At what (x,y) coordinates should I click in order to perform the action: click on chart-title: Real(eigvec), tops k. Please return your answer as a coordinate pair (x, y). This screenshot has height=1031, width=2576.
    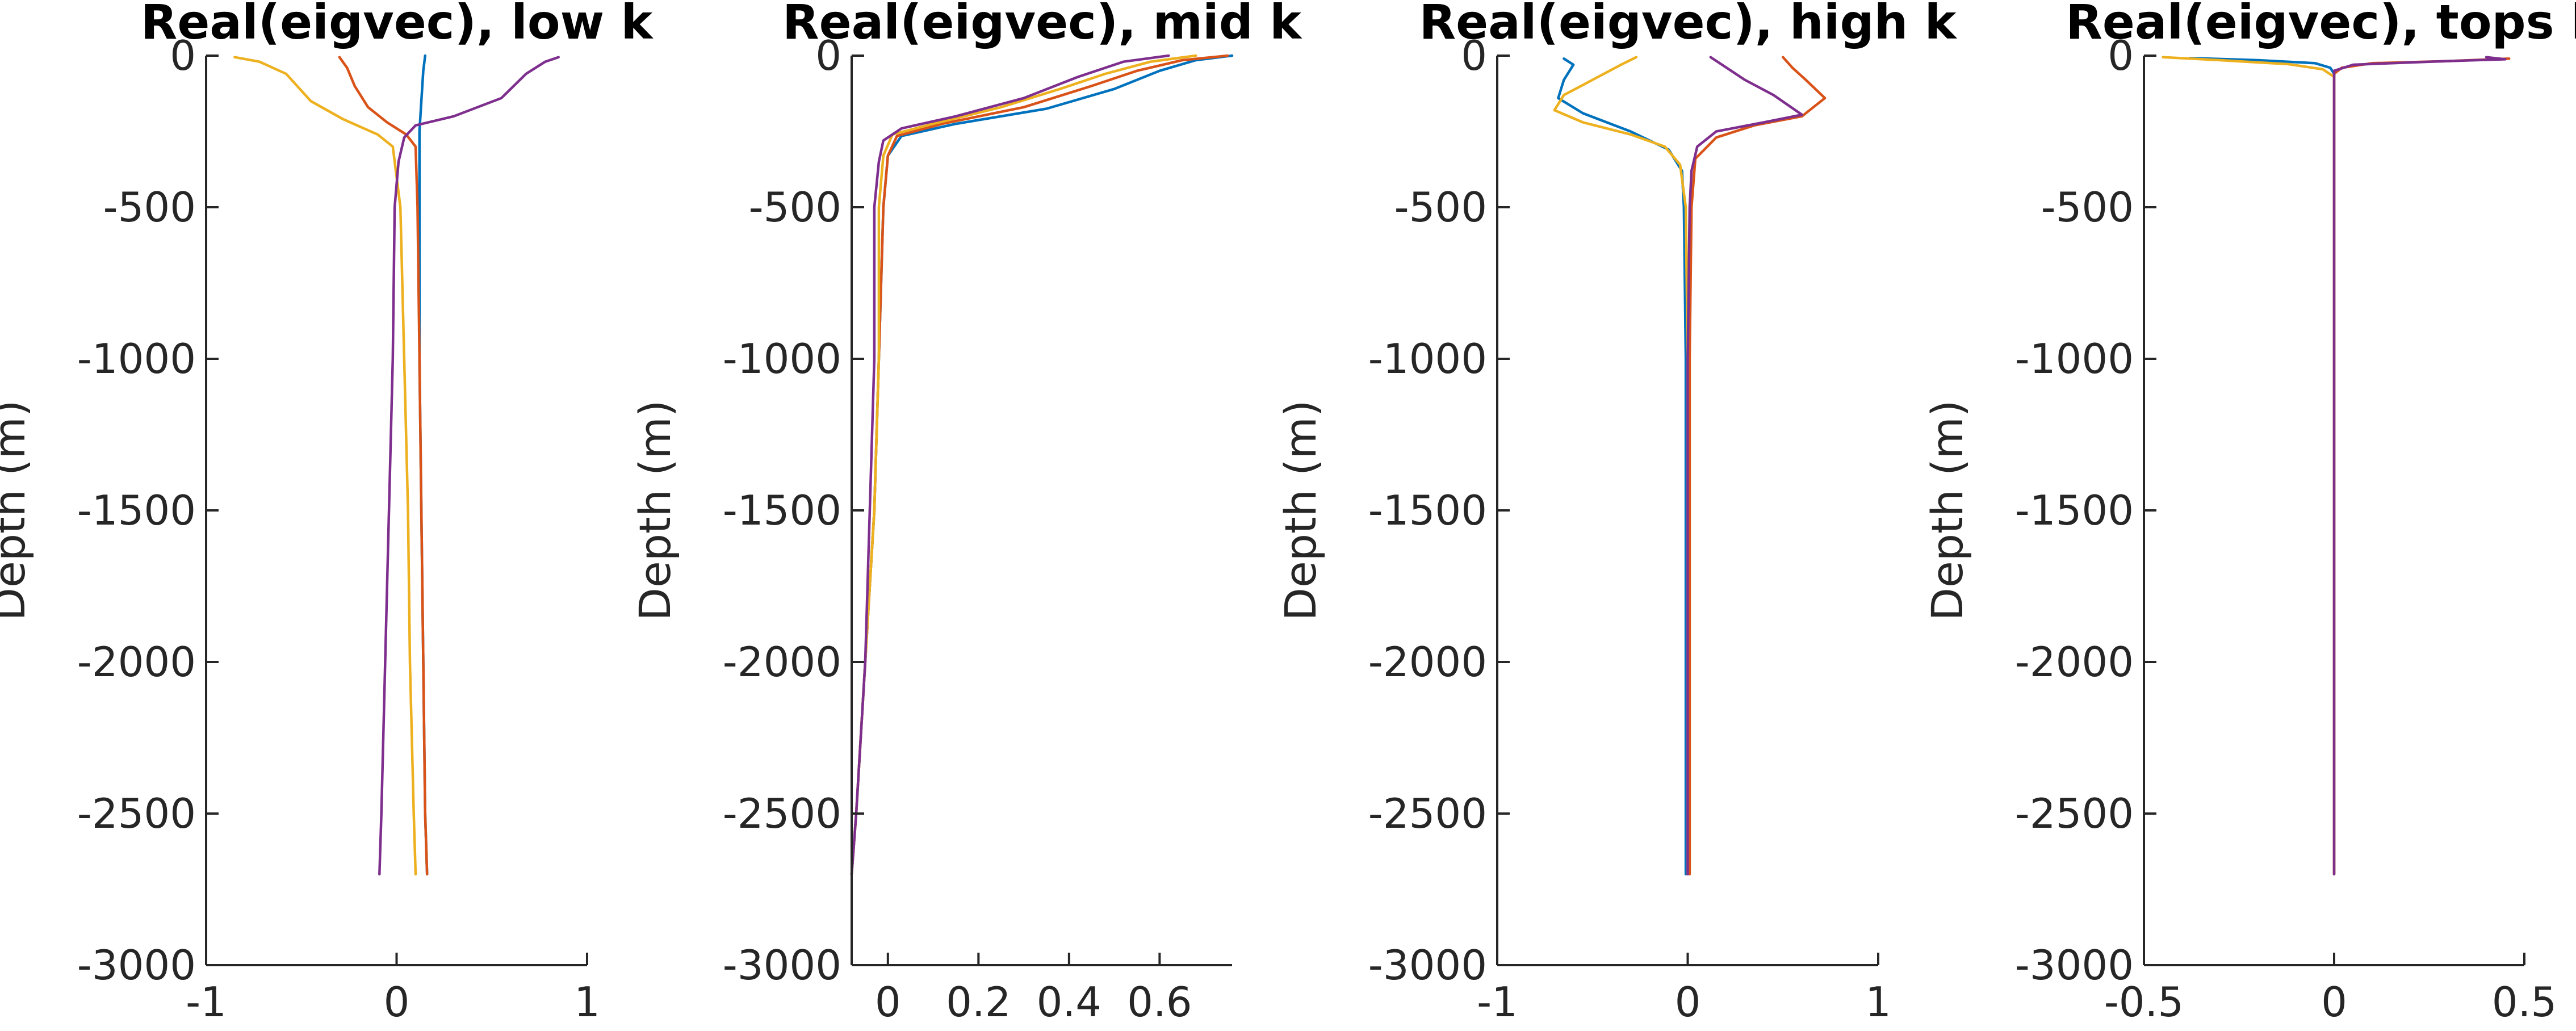
    Looking at the image, I should click on (2321, 25).